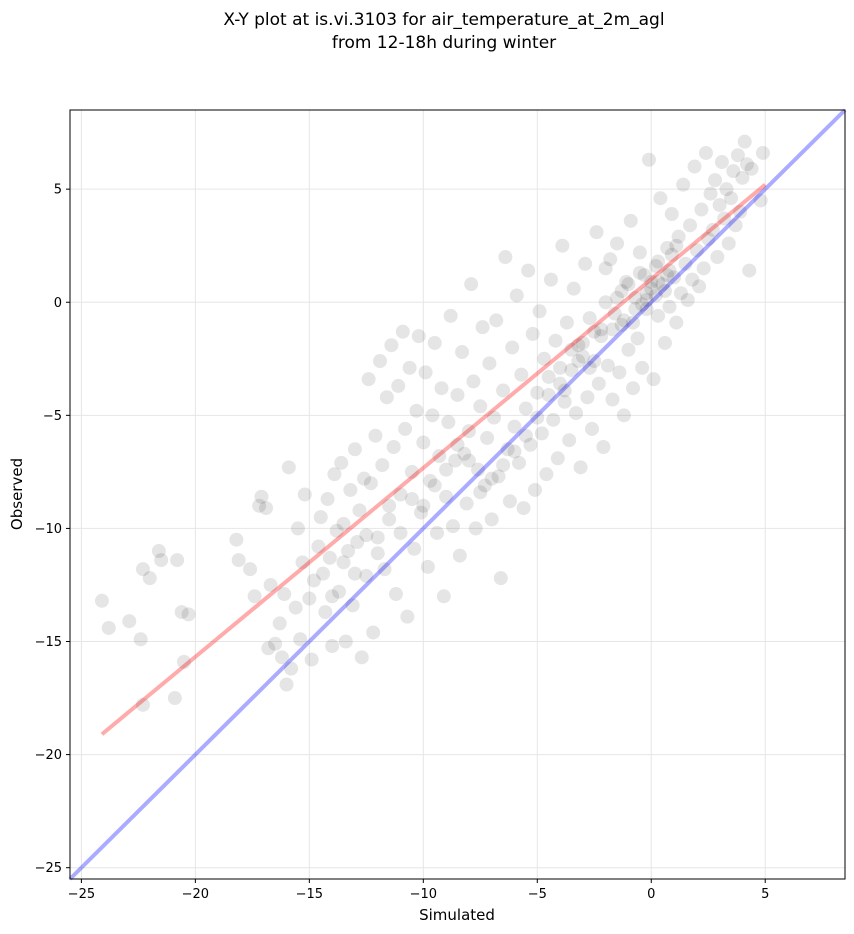 The width and height of the screenshot is (854, 934). Describe the element at coordinates (48, 529) in the screenshot. I see `y-tick-label-3: −10` at that location.